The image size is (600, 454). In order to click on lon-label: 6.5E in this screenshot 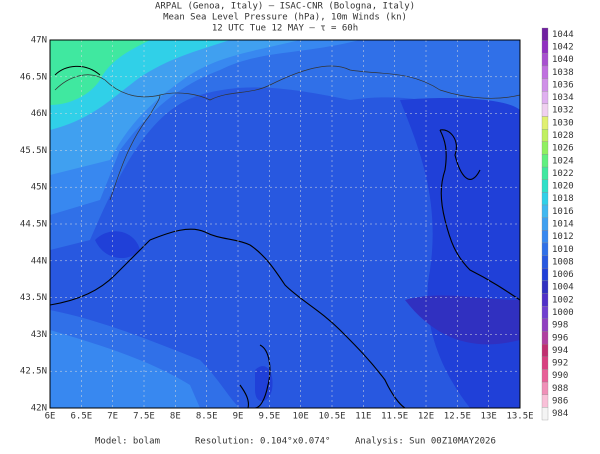, I will do `click(81, 417)`.